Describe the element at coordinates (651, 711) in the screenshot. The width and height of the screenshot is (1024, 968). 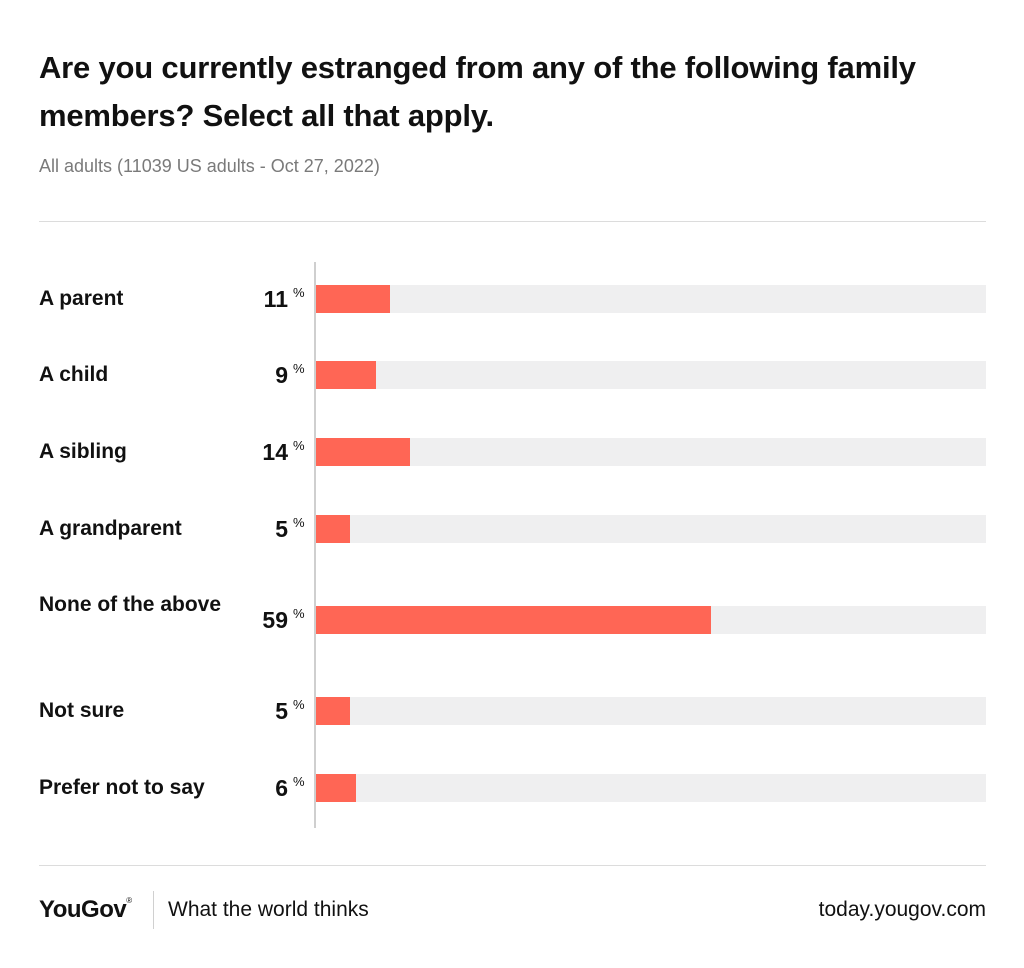
I see `bar-track-not-sure` at that location.